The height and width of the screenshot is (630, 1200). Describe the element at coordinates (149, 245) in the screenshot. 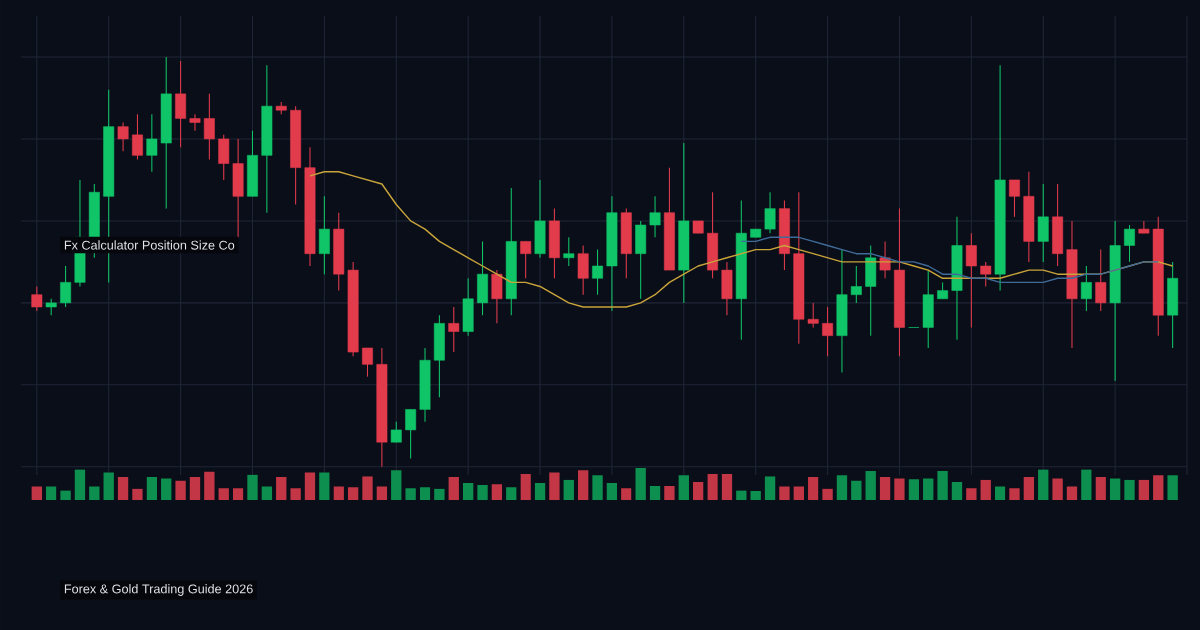

I see `annotation: Fx Calculator Position Size Co` at that location.